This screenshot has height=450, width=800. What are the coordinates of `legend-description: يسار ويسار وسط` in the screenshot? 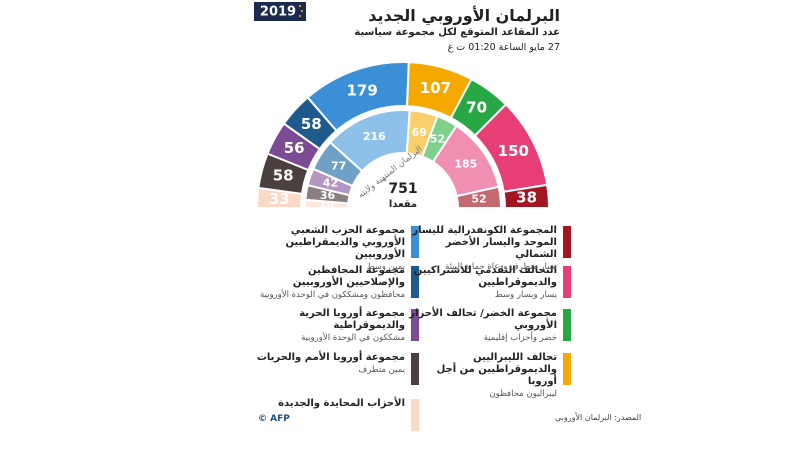 It's located at (525, 295).